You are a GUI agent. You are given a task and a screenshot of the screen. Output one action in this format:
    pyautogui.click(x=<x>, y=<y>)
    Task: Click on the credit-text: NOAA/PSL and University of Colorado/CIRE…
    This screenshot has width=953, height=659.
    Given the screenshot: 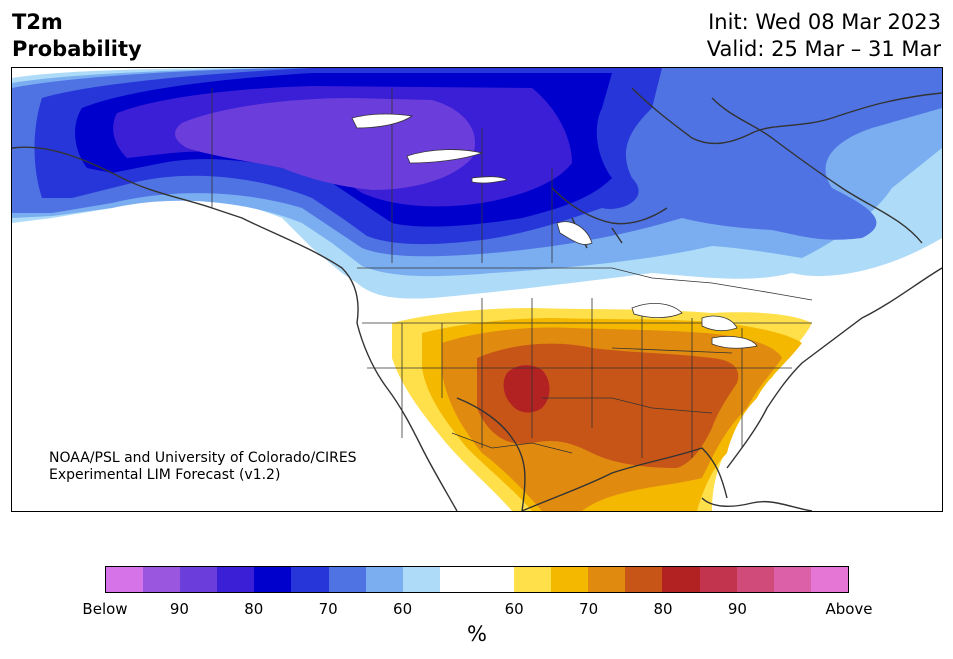 What is the action you would take?
    pyautogui.click(x=203, y=467)
    